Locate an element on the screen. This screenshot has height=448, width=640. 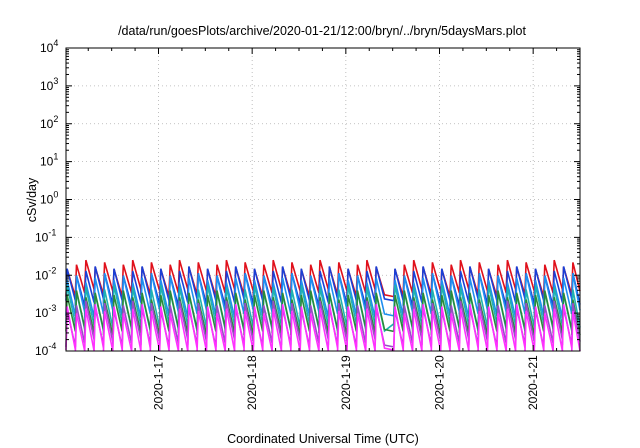
y-tick-label: 10⁻¹ is located at coordinates (45, 235).